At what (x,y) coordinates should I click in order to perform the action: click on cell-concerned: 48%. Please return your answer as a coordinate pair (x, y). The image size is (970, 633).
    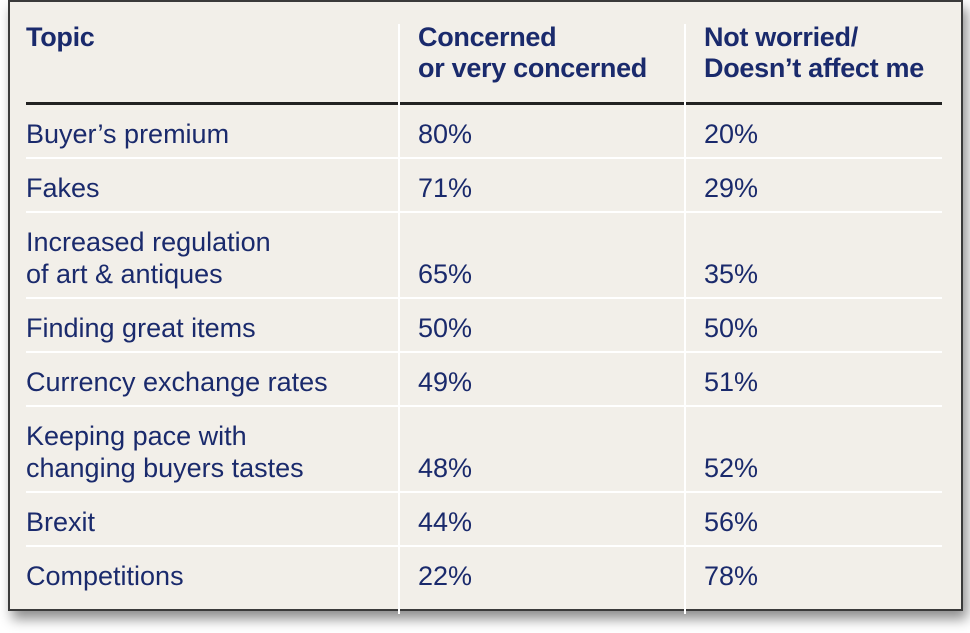
    Looking at the image, I should click on (445, 468).